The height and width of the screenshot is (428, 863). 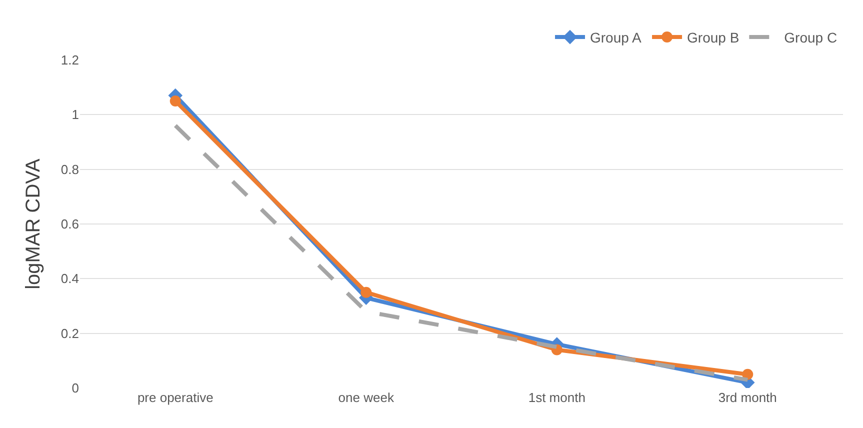 What do you see at coordinates (69, 60) in the screenshot?
I see `y-tick-label: 1.2` at bounding box center [69, 60].